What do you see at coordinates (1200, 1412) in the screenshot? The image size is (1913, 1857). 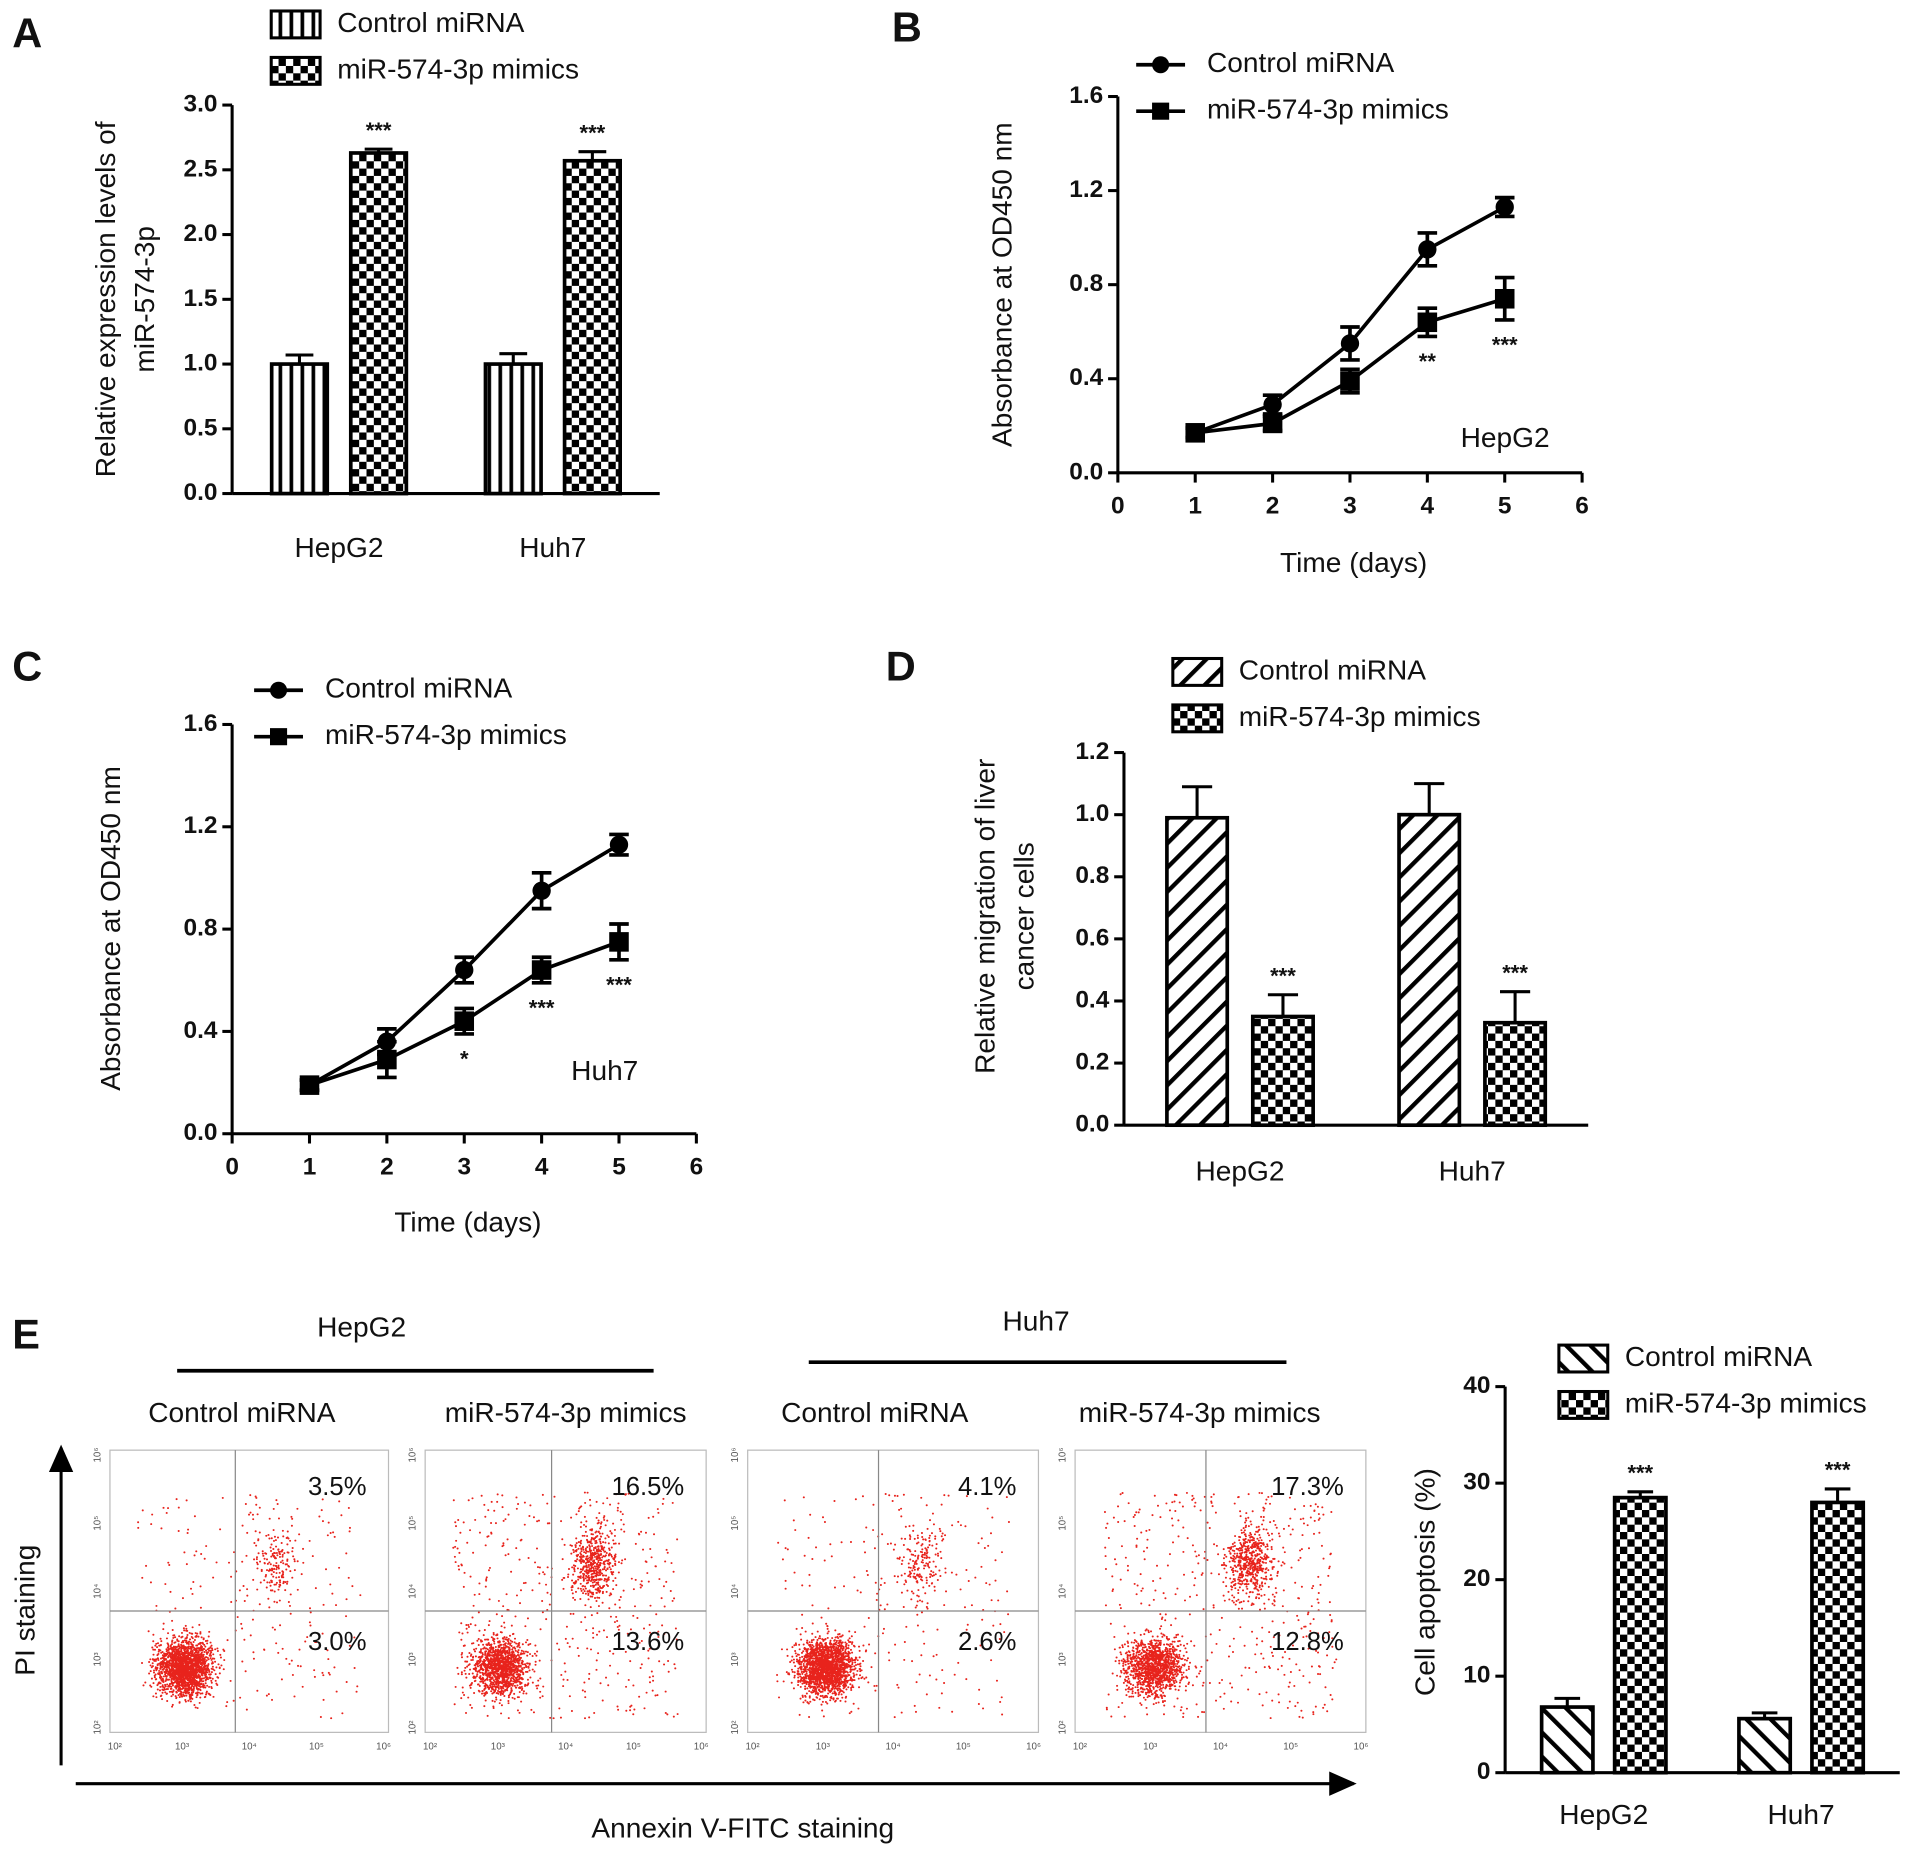 I see `plot-title: miR-574-3p mimics` at bounding box center [1200, 1412].